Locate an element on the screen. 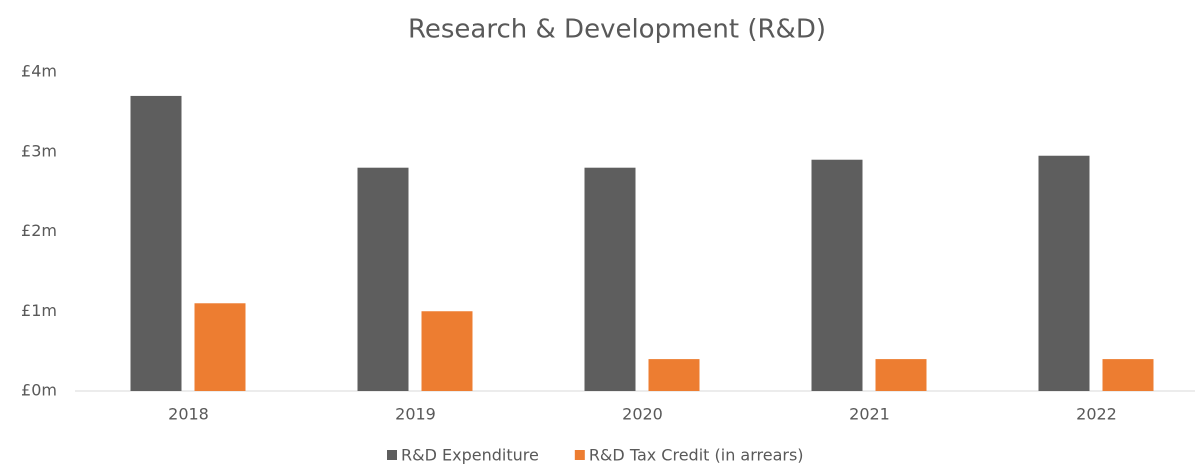 The height and width of the screenshot is (464, 1201). x-tick-label: 2019 is located at coordinates (415, 414).